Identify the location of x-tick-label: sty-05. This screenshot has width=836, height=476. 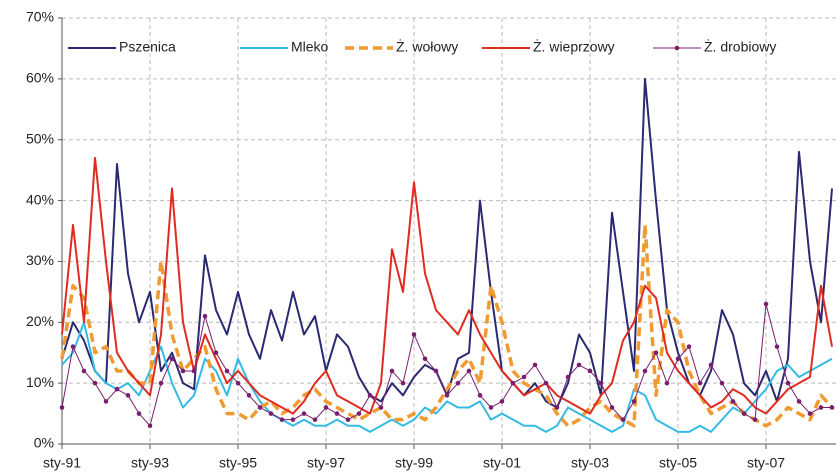
(678, 463).